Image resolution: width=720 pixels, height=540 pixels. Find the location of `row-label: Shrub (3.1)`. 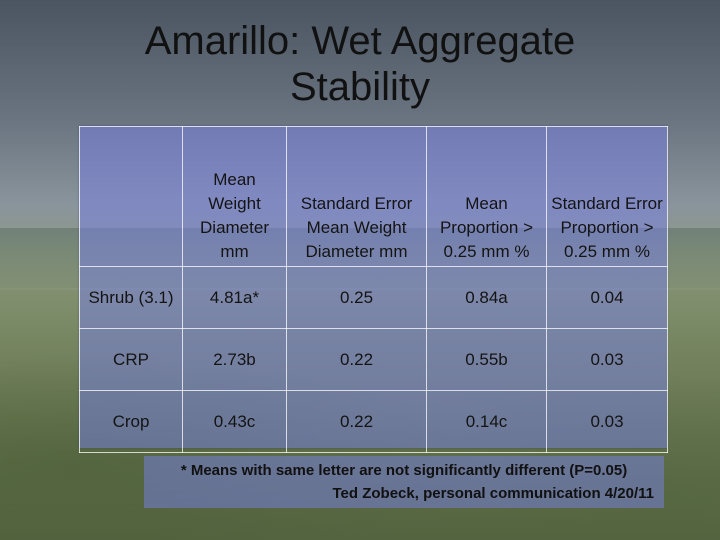

row-label: Shrub (3.1) is located at coordinates (131, 297).